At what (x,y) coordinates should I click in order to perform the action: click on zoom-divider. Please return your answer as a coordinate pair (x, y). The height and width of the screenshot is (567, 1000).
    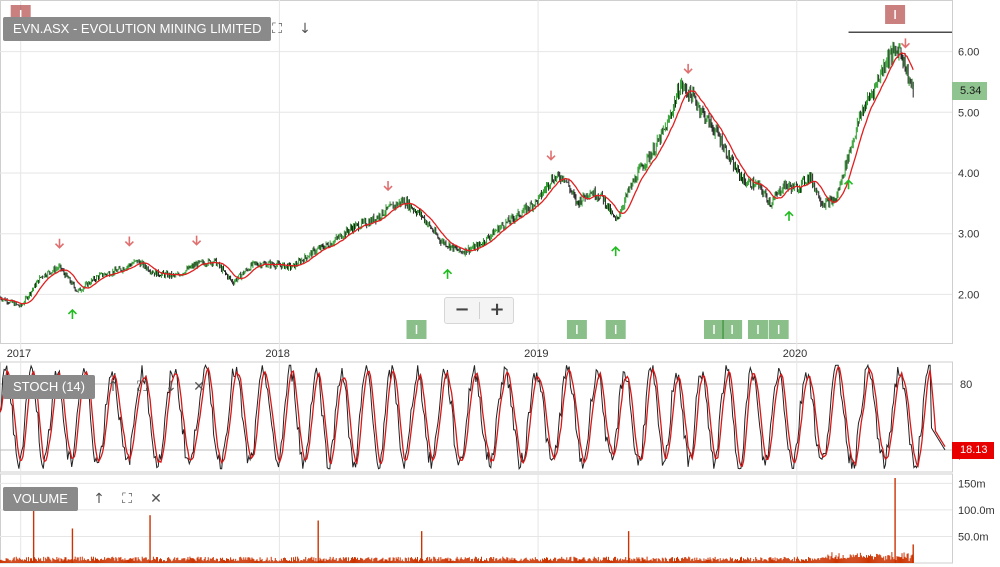
    Looking at the image, I should click on (479, 310).